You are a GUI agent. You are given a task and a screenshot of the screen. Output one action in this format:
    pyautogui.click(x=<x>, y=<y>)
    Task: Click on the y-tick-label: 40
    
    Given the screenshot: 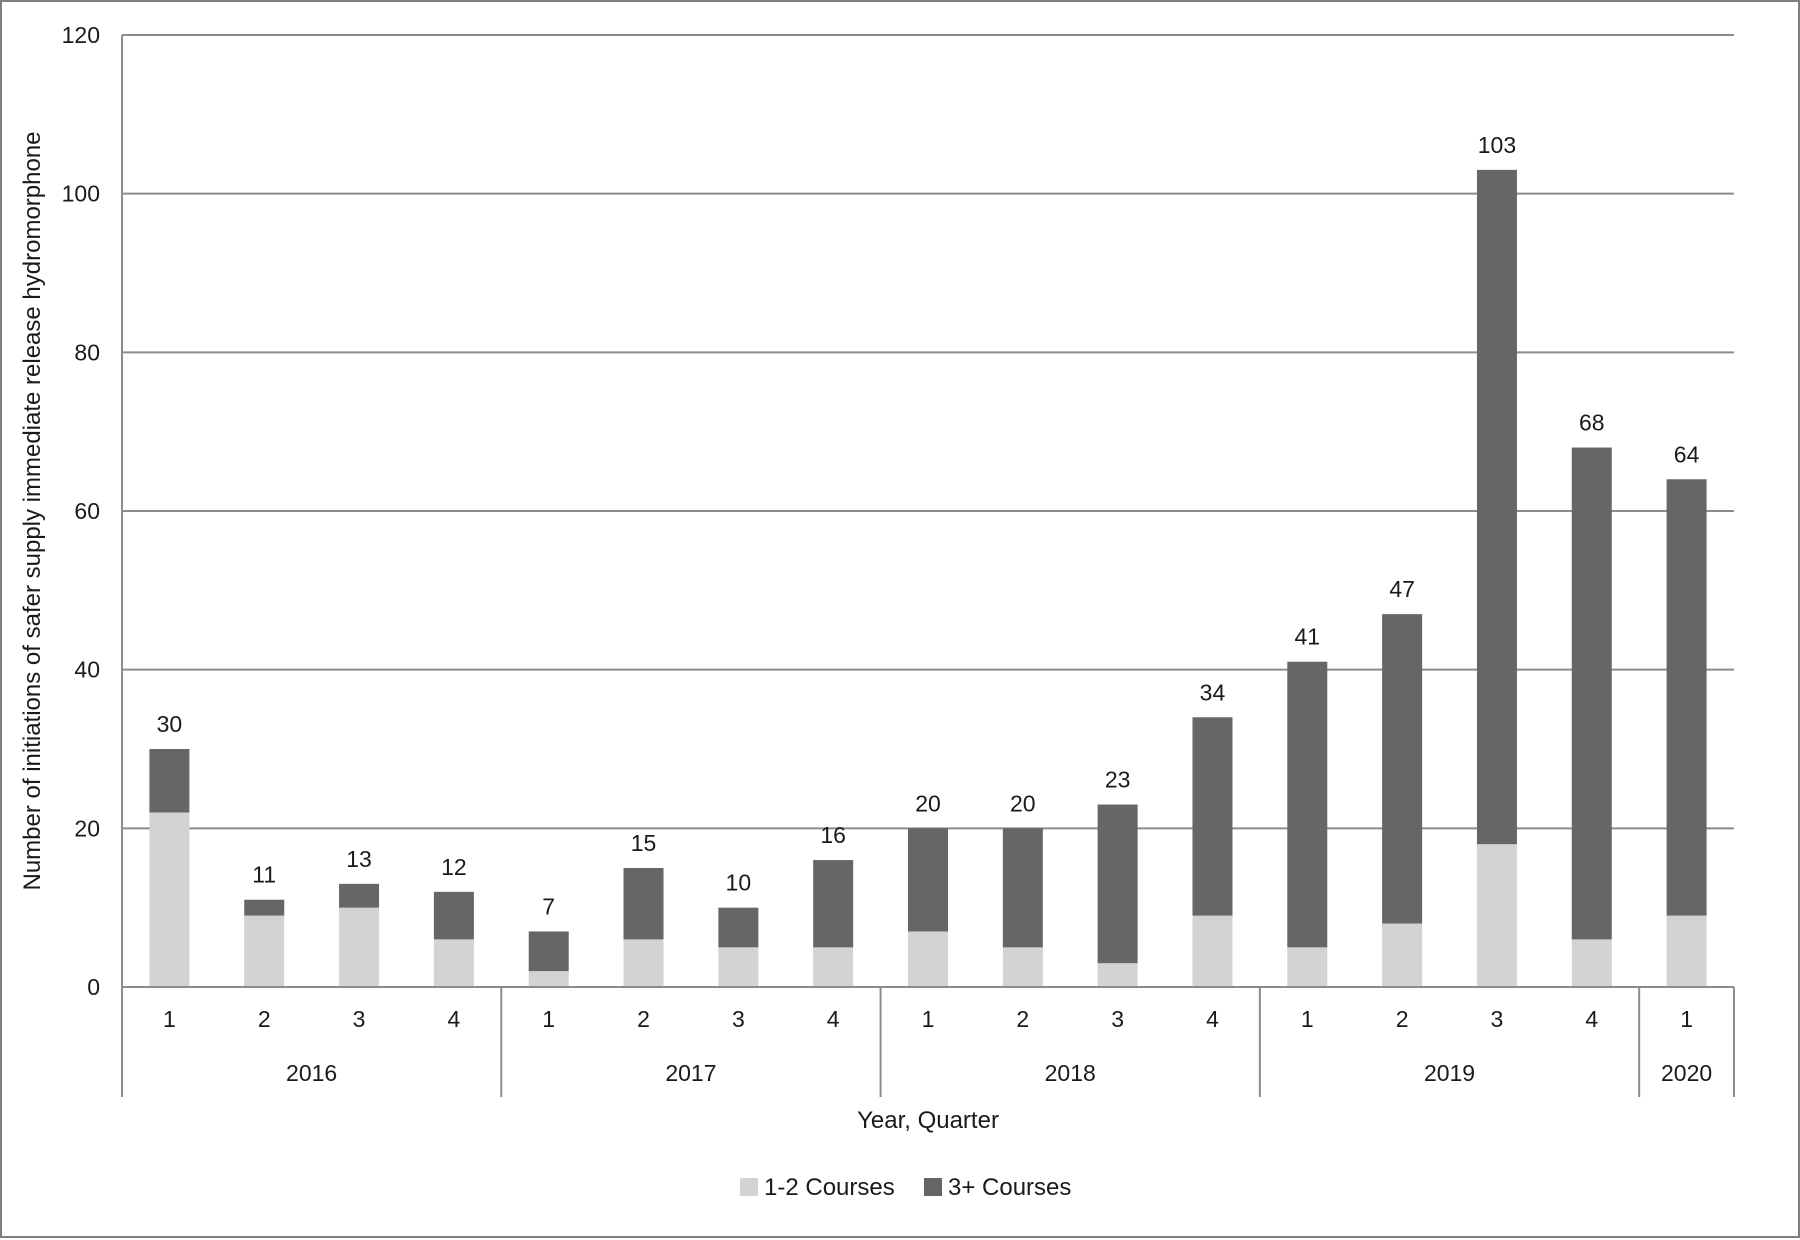 What is the action you would take?
    pyautogui.click(x=87, y=670)
    